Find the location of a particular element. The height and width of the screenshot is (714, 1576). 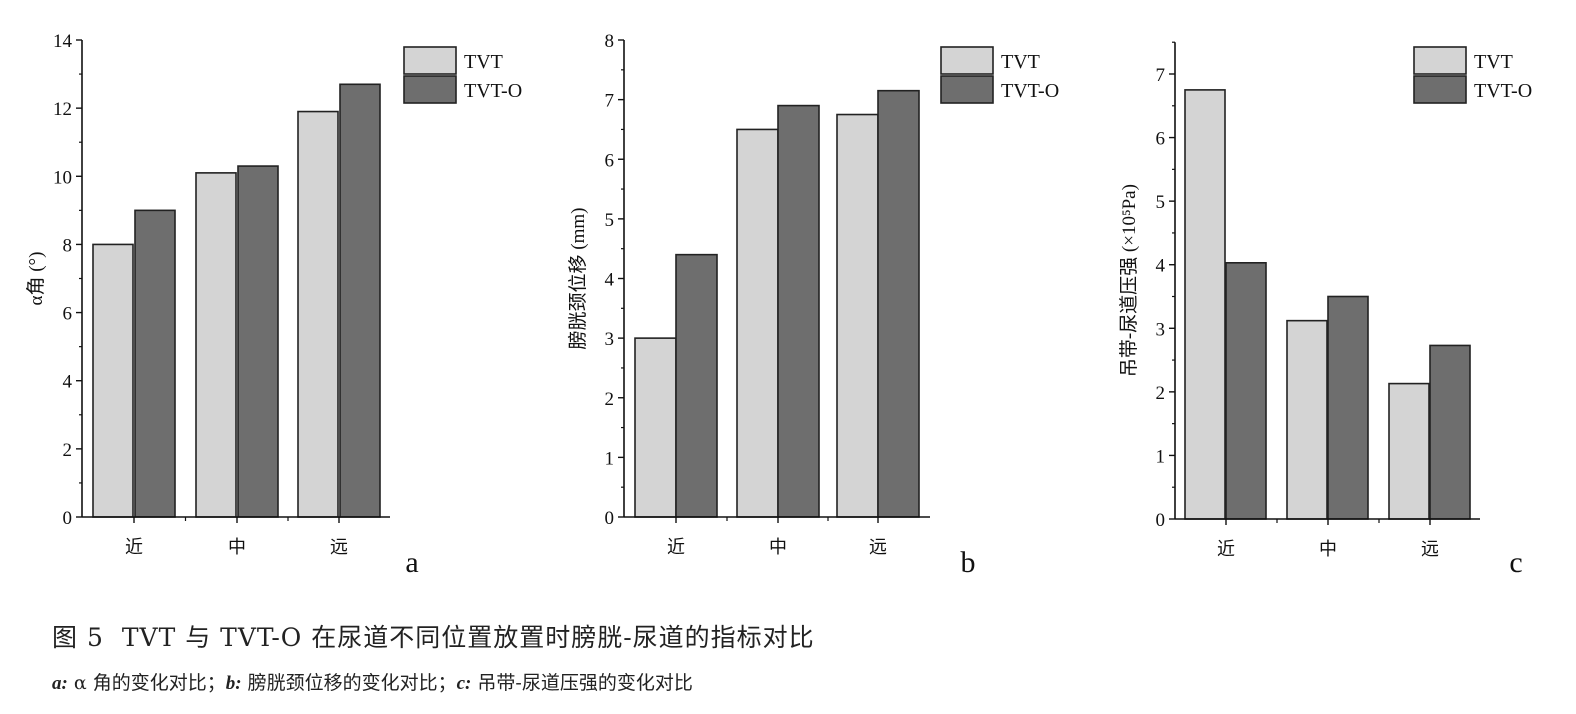

figure-number: 图 5 is located at coordinates (78, 637).